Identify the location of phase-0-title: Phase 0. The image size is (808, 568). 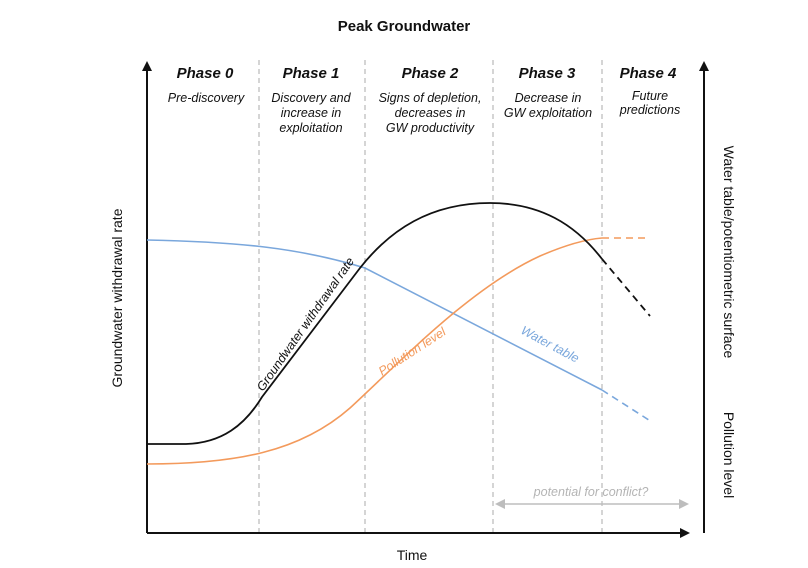
(205, 73).